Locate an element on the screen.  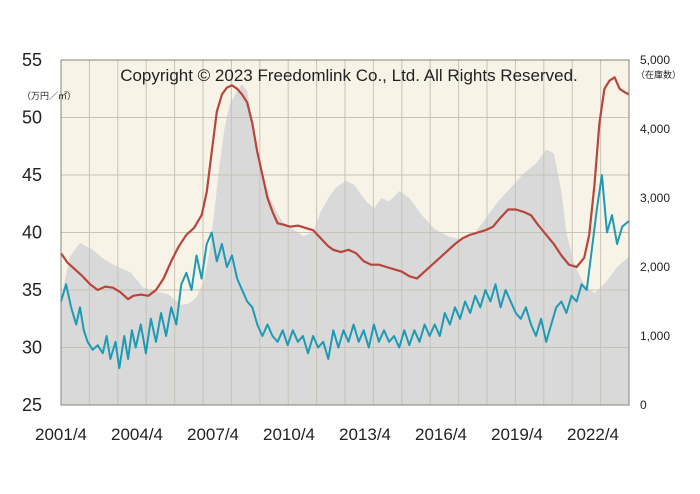
left-tick-label: 25 is located at coordinates (32, 405).